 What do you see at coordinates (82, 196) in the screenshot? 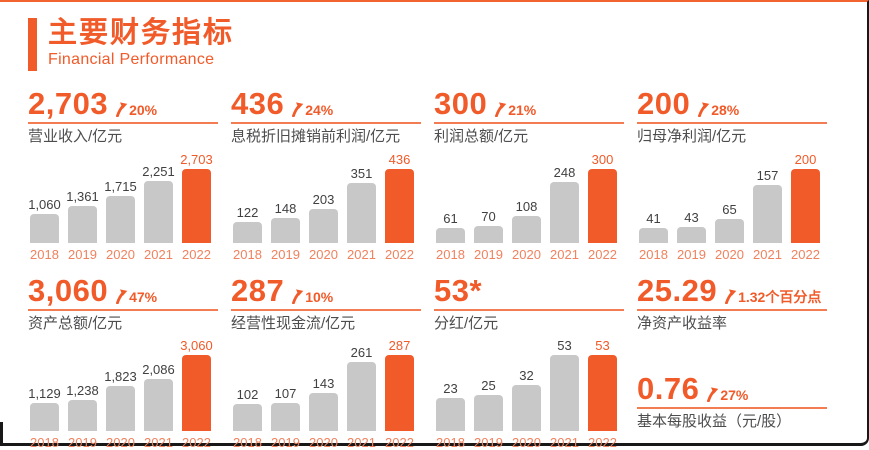
I see `bar-value: 1,361` at bounding box center [82, 196].